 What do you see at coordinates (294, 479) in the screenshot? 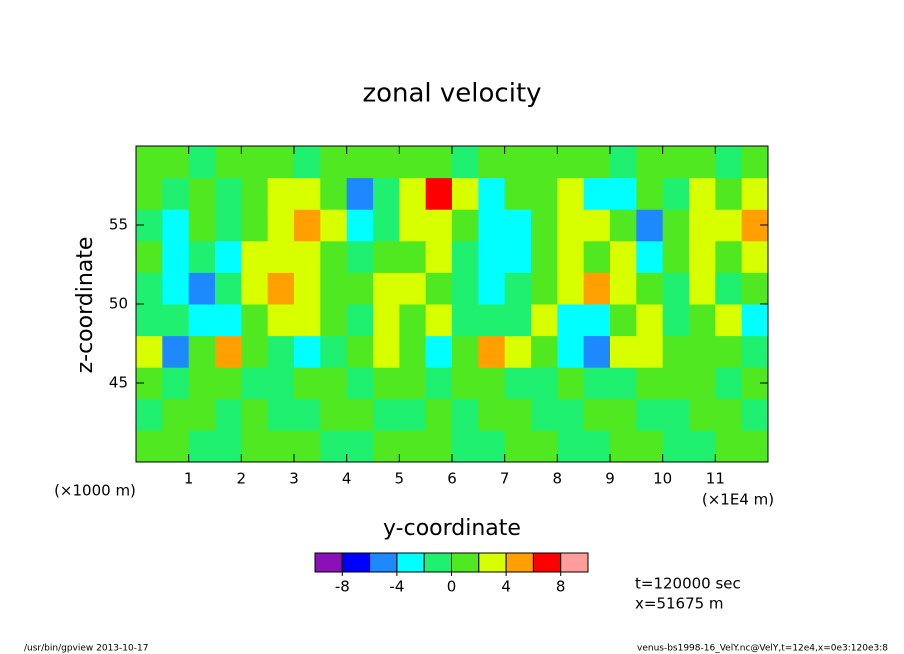
I see `x-tick-label: 3` at bounding box center [294, 479].